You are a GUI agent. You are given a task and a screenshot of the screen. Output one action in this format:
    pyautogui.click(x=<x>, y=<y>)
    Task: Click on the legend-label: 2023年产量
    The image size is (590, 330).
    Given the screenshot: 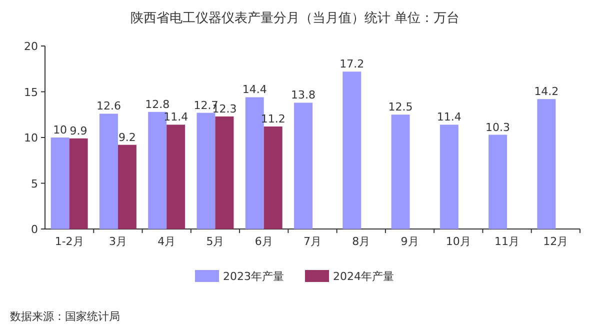 What is the action you would take?
    pyautogui.click(x=253, y=276)
    